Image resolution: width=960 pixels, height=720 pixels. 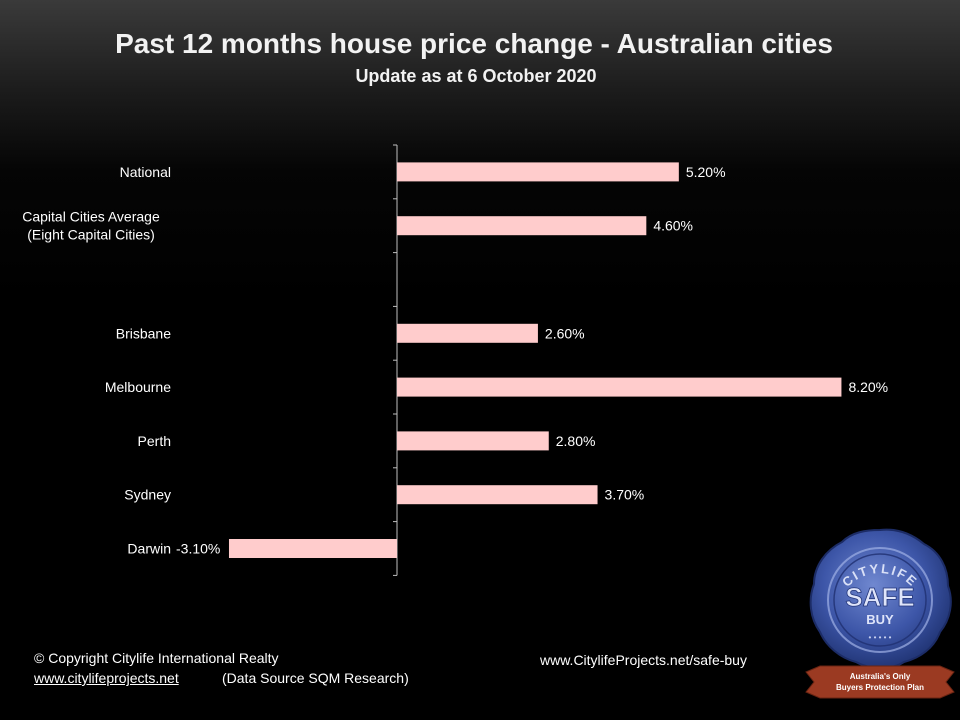 I want to click on data-label: 8.20%, so click(x=868, y=387).